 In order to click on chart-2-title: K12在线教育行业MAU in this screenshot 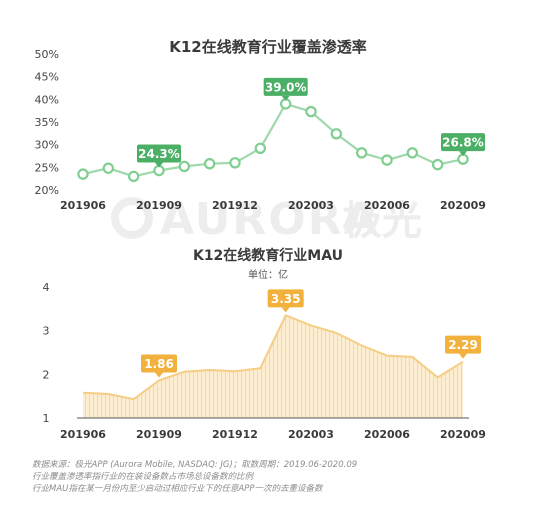, I will do `click(268, 255)`.